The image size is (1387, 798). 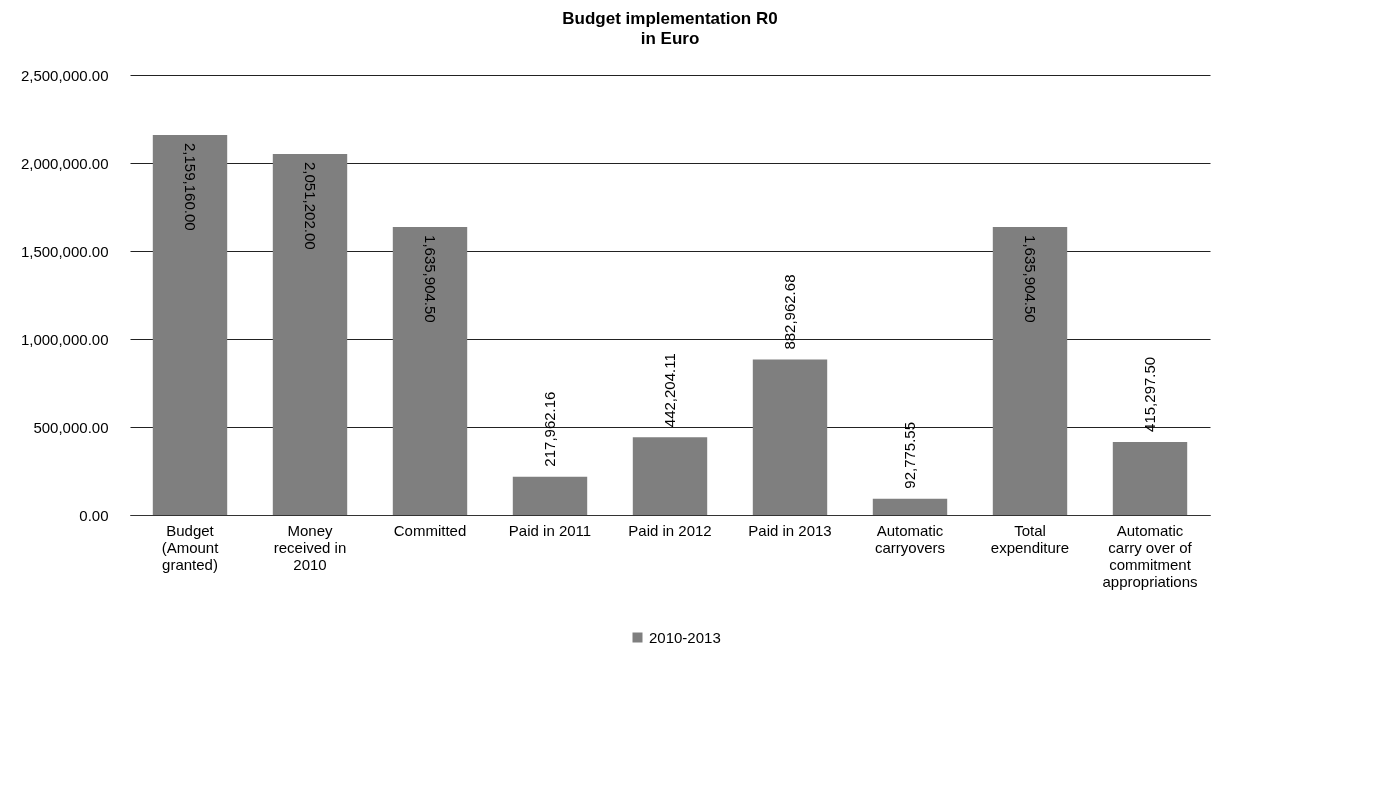 I want to click on x-tick-label: Money received in 2010, so click(x=310, y=547).